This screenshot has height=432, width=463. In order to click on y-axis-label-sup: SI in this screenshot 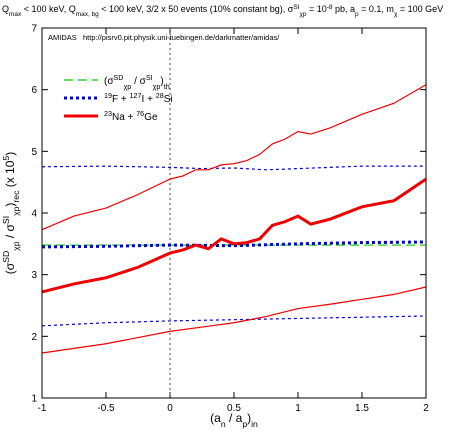, I will do `click(6, 220)`.